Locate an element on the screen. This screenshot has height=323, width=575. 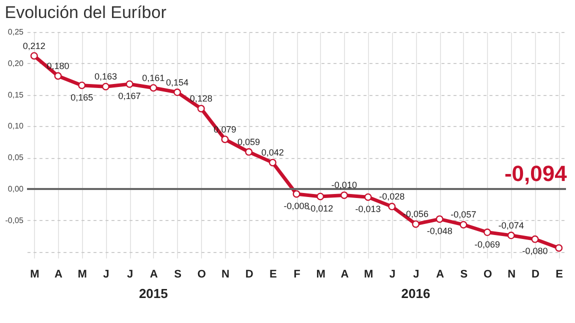
y-tick-label: 0,05 is located at coordinates (16, 157).